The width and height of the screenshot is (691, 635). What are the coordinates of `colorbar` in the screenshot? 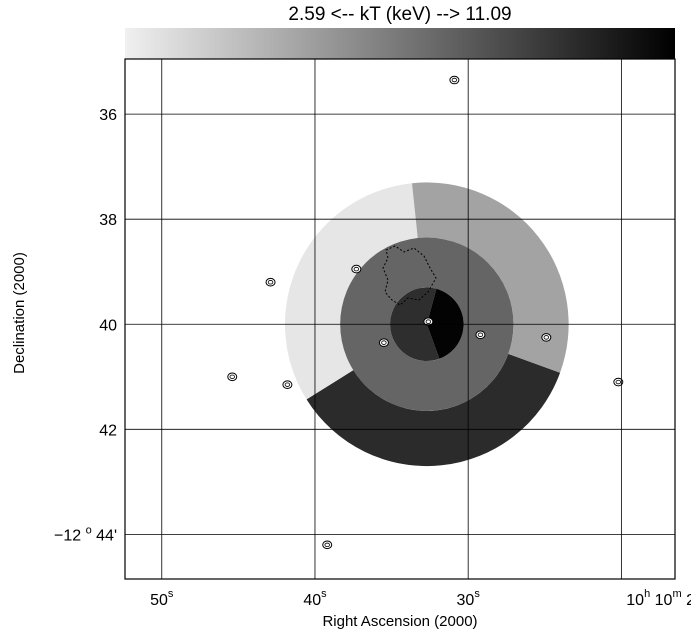 It's located at (400, 43).